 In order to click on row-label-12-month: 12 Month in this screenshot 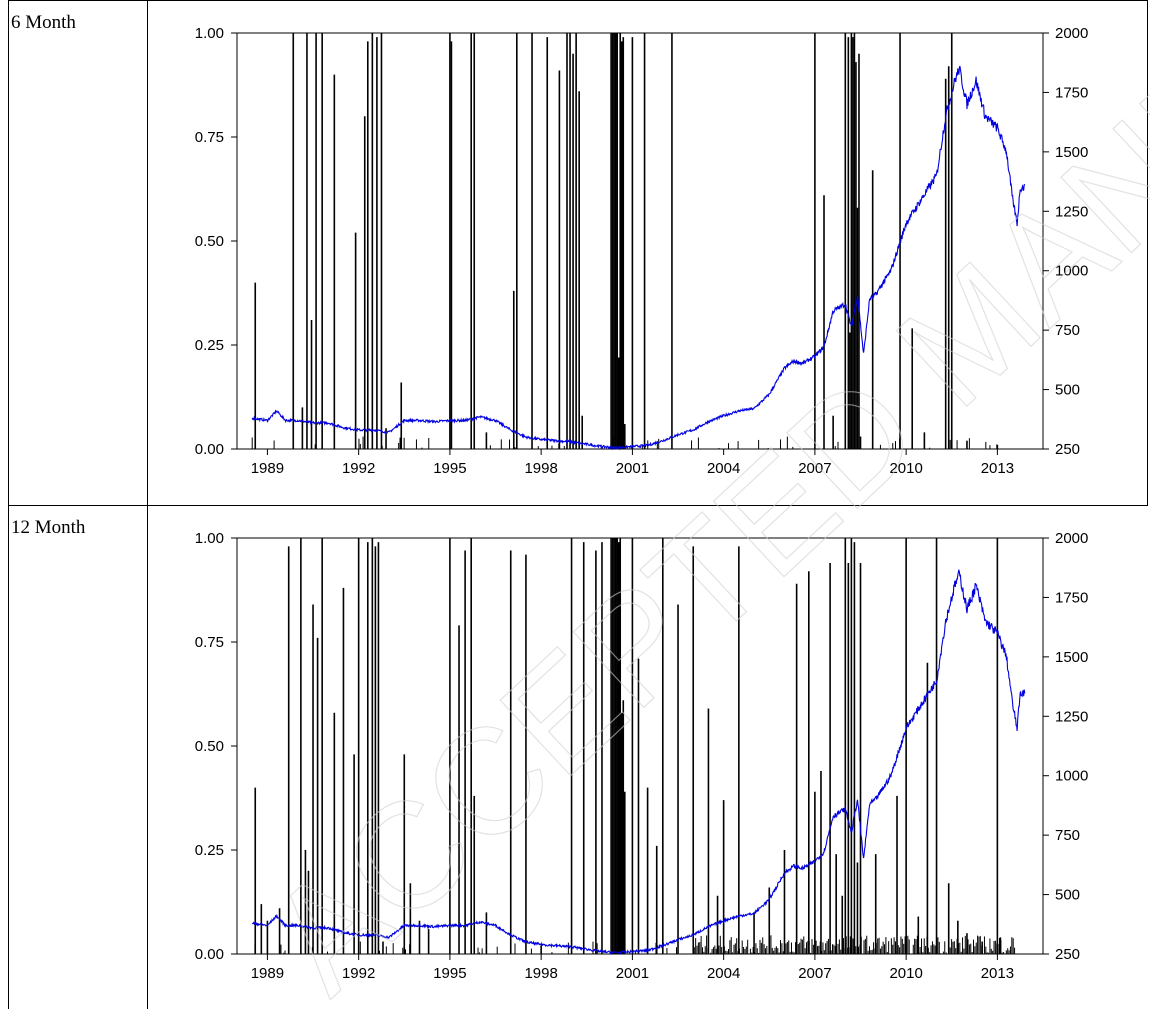, I will do `click(48, 527)`.